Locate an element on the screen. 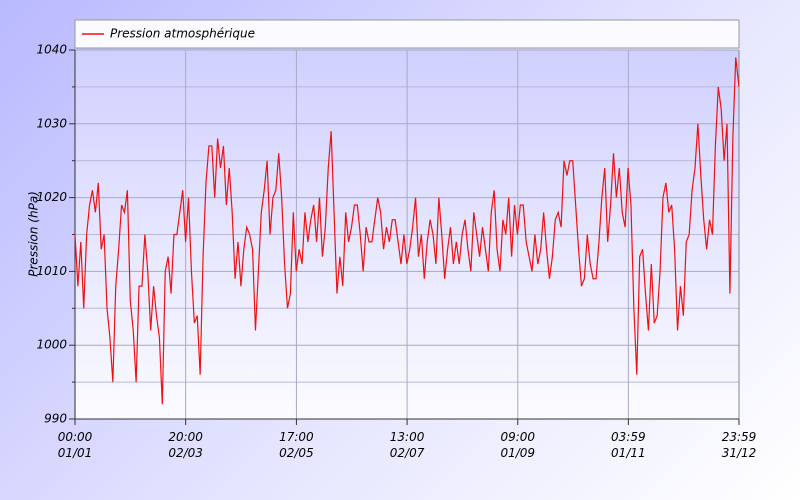 The image size is (800, 500). x-tick-label: 23:59 31/12 is located at coordinates (739, 445).